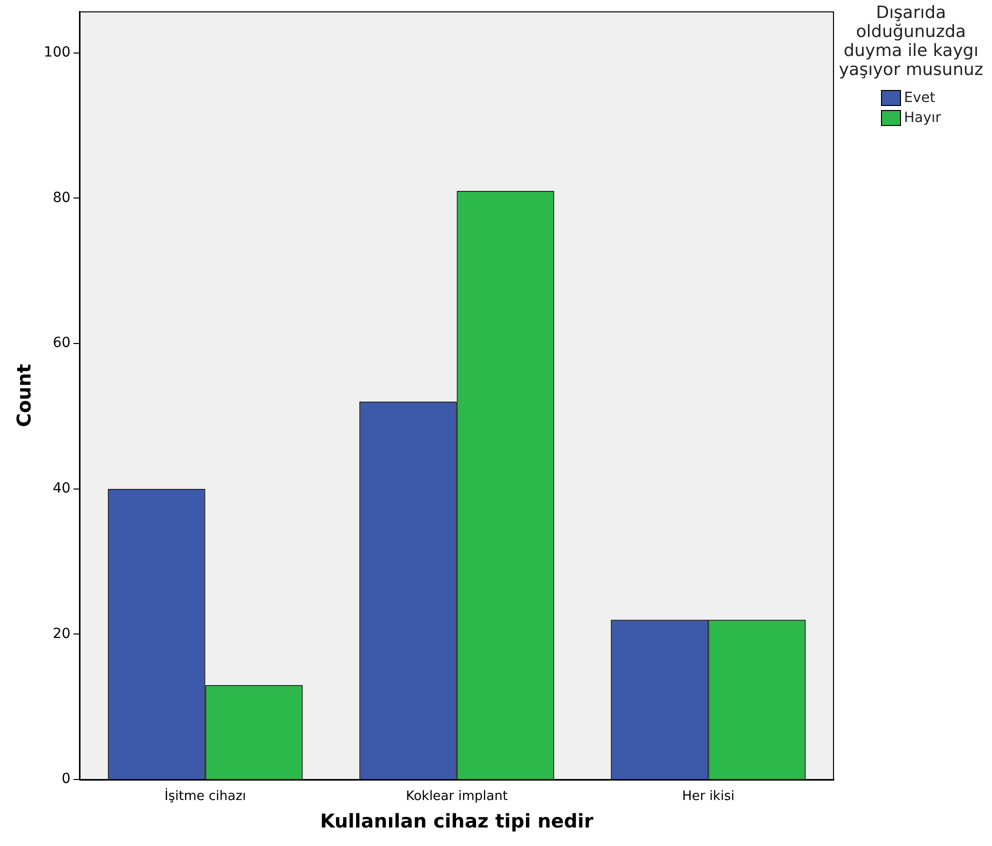  What do you see at coordinates (911, 41) in the screenshot?
I see `legend-title: Dışarıda olduğunuzda duyma ile kaygı yaşıyor musunuz` at bounding box center [911, 41].